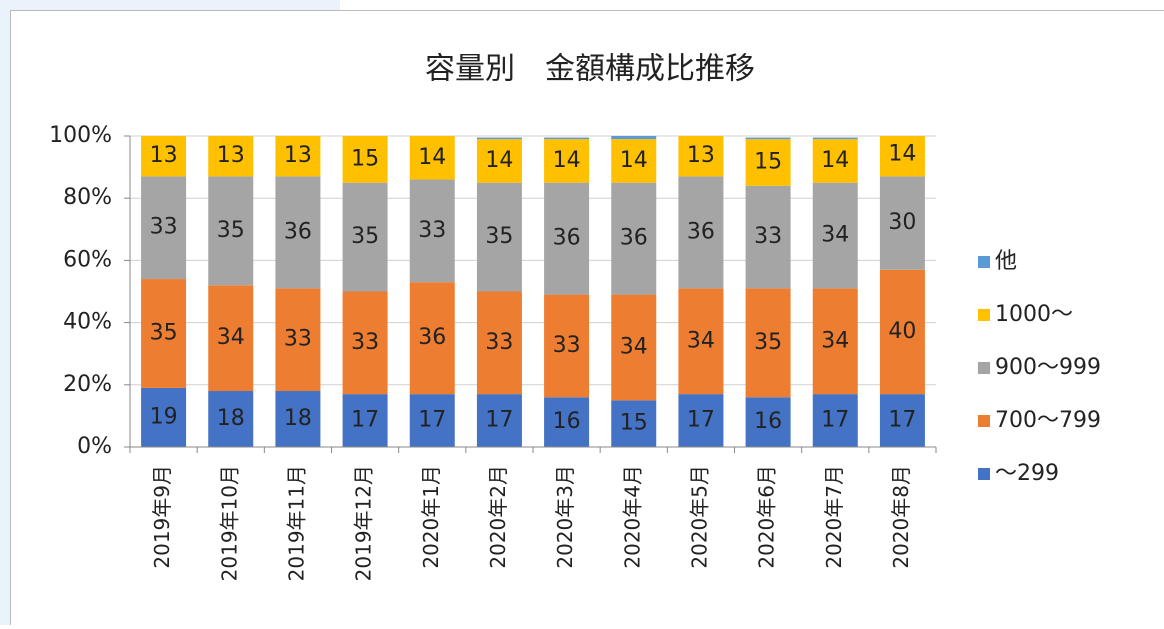 This screenshot has width=1164, height=629. I want to click on x-tick-label: 2020年6月, so click(767, 517).